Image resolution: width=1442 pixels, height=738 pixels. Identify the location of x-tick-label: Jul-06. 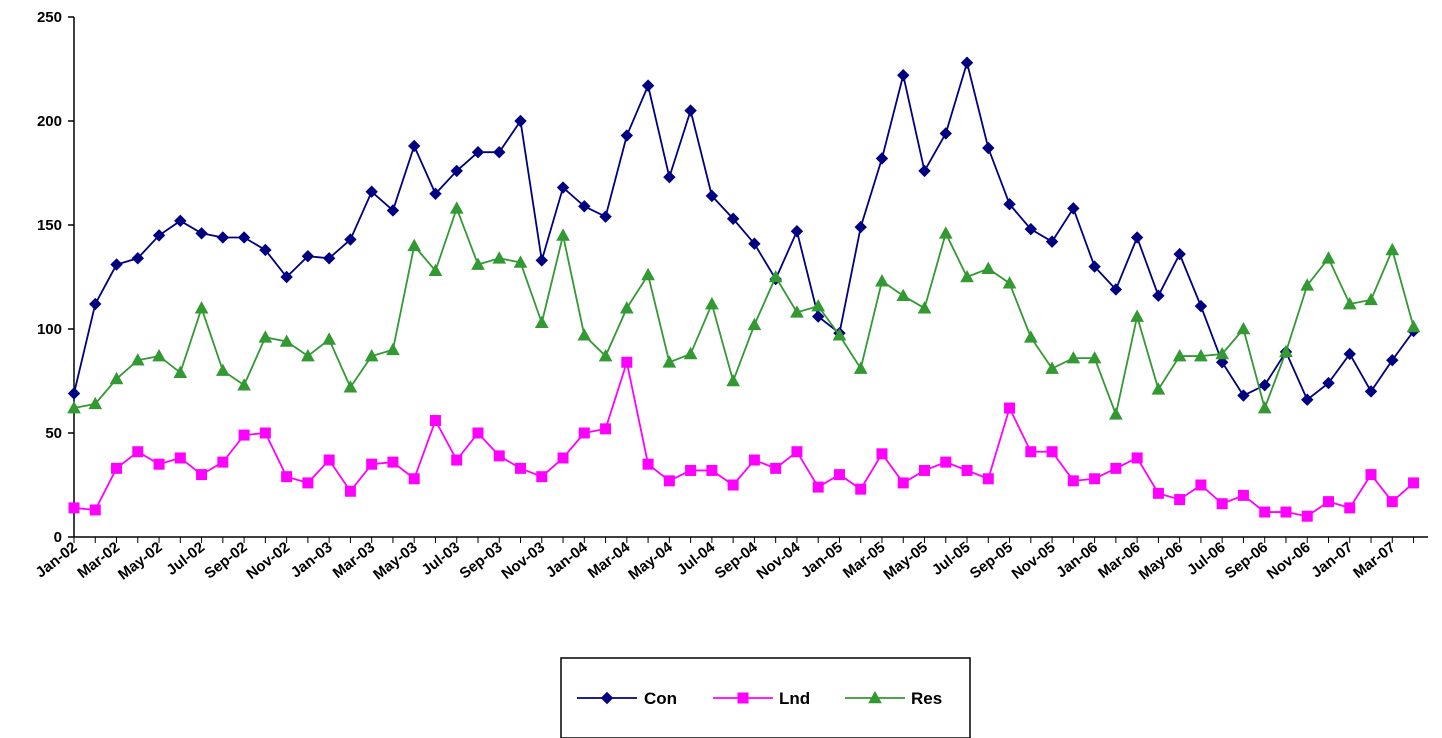
(1206, 559).